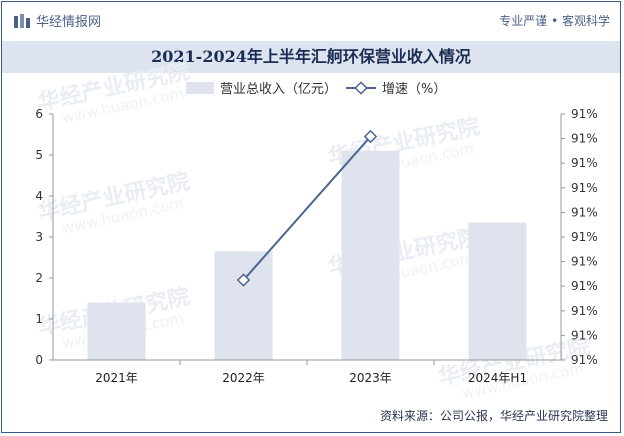 Image resolution: width=624 pixels, height=436 pixels. Describe the element at coordinates (278, 89) in the screenshot. I see `legend-label-revenue: 营业总收入（亿元）` at that location.